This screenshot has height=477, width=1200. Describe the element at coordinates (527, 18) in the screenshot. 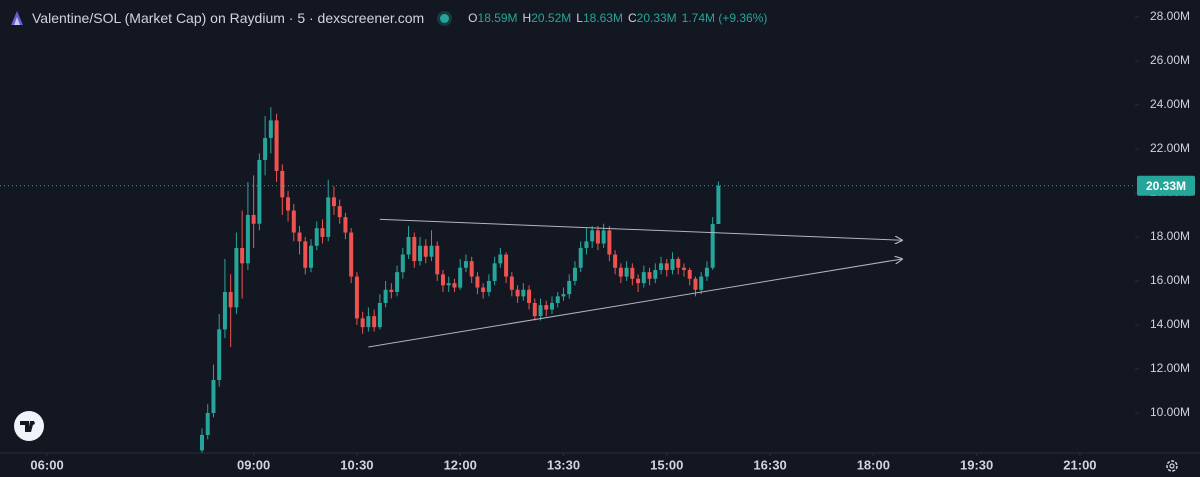

I see `ohlc-key: H` at that location.